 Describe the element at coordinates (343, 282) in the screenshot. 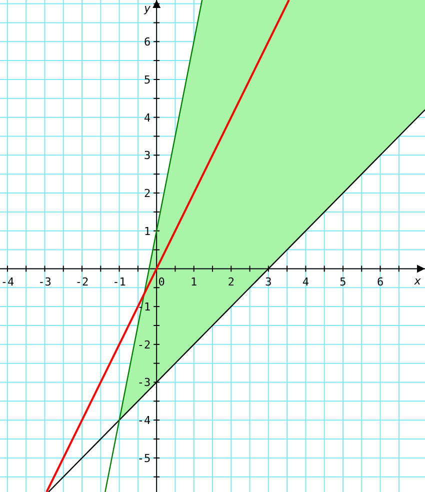

I see `x-tick-label: 5` at that location.